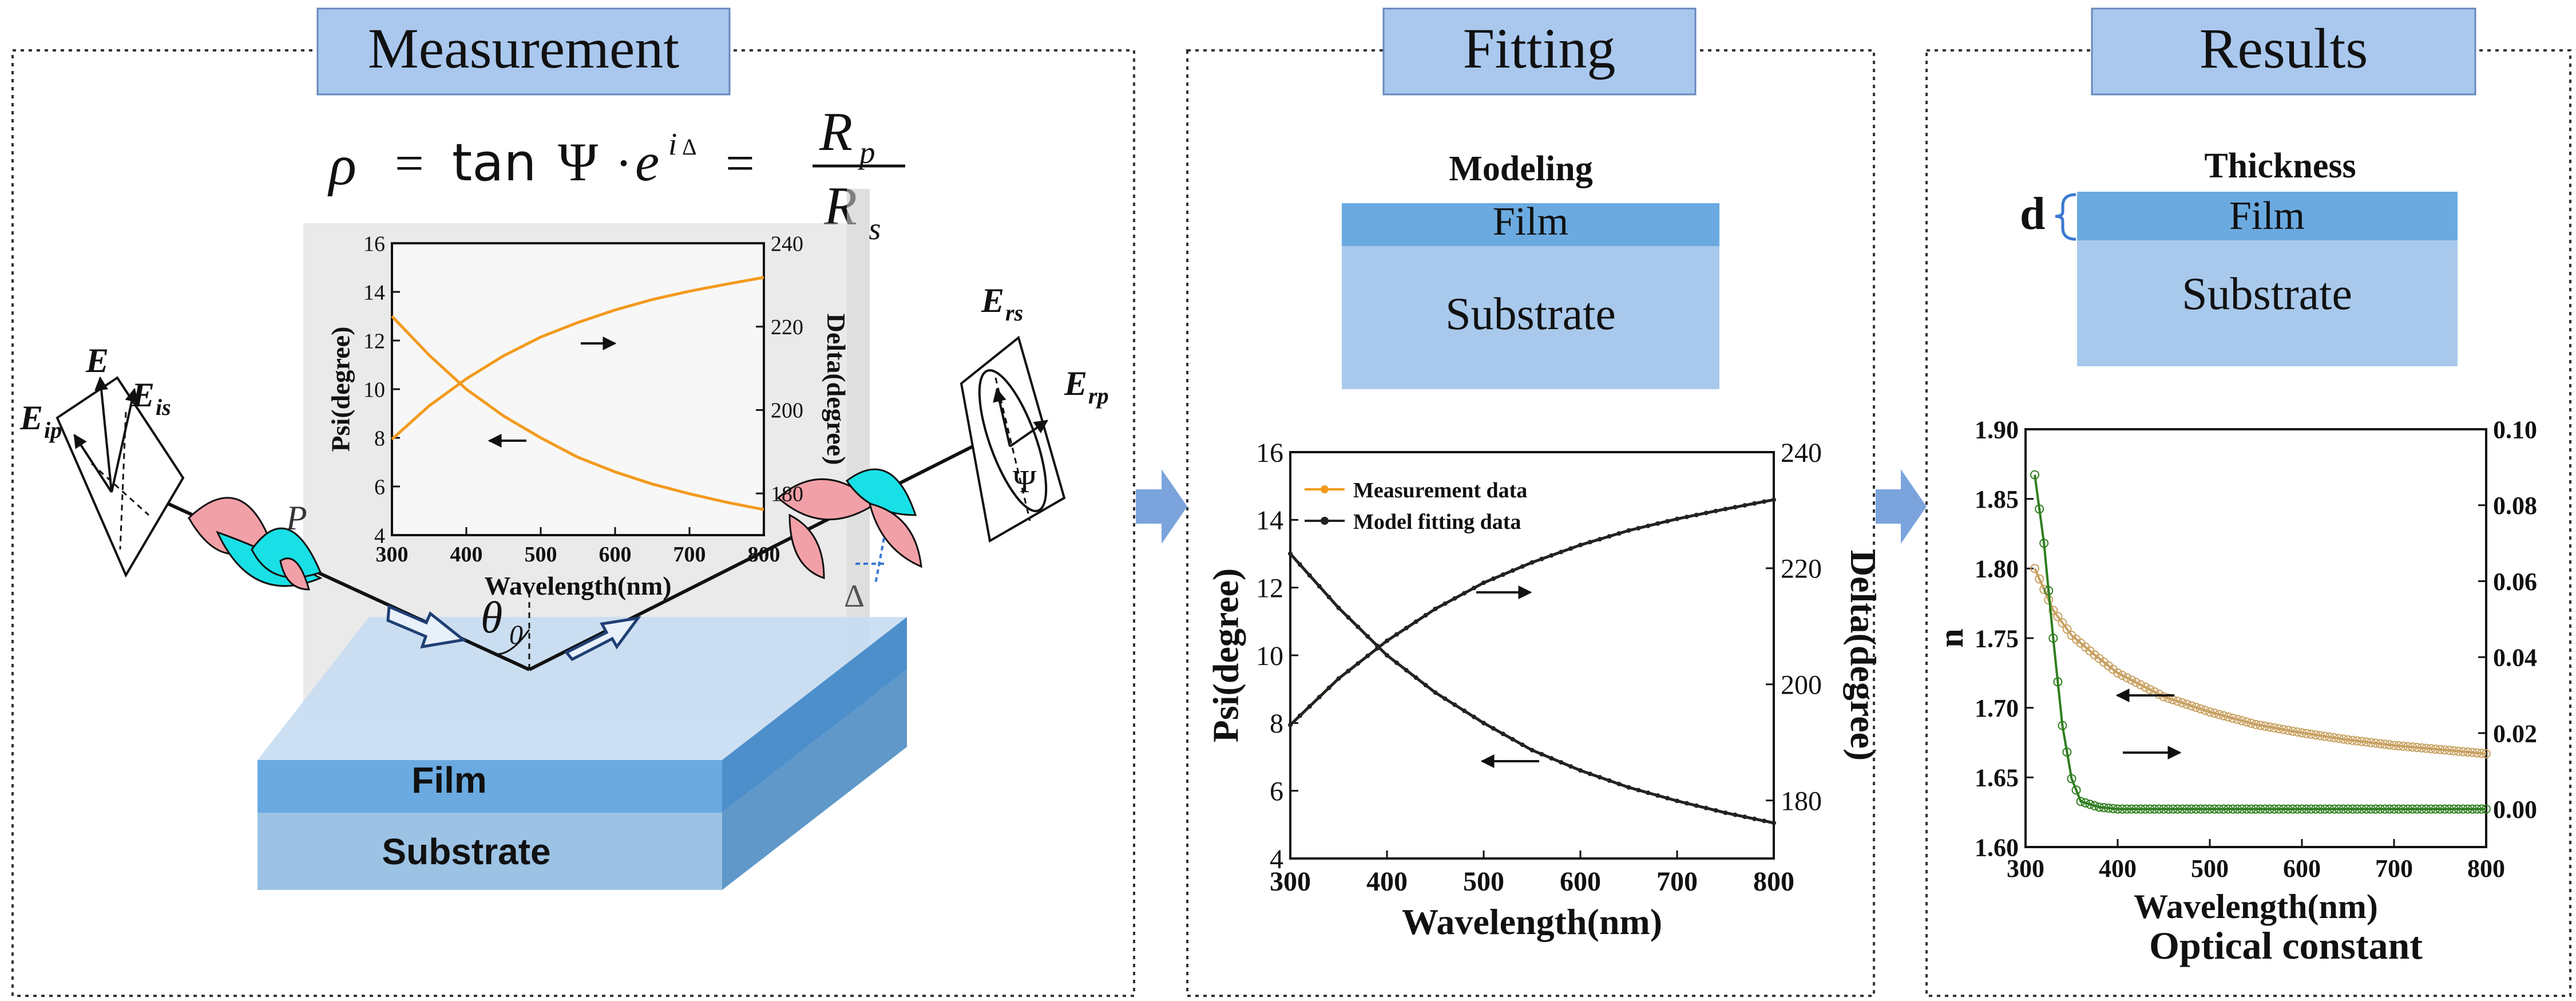  I want to click on fitting-film-label: Film, so click(1531, 222).